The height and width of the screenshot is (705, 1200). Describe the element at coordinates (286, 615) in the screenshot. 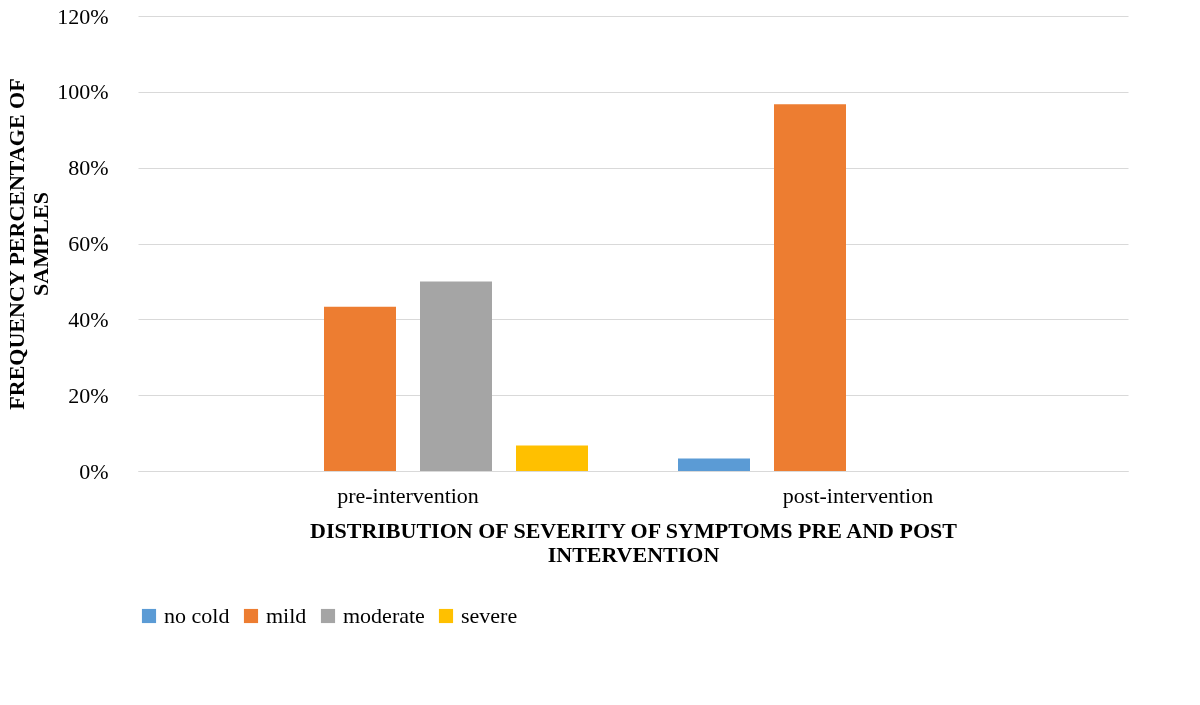

I see `legend-label: mild` at that location.